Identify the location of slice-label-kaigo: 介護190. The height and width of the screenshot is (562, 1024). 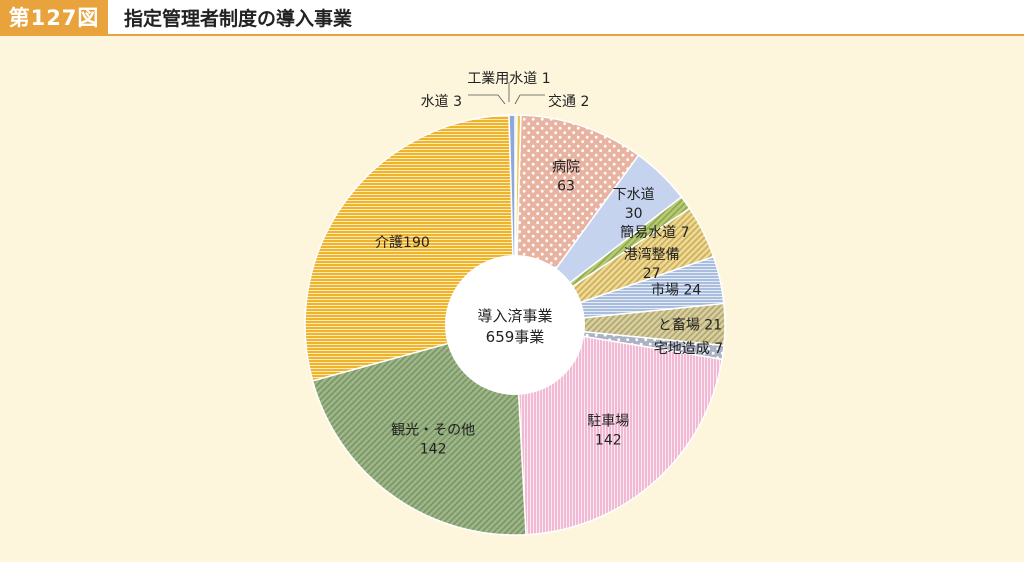
(402, 243).